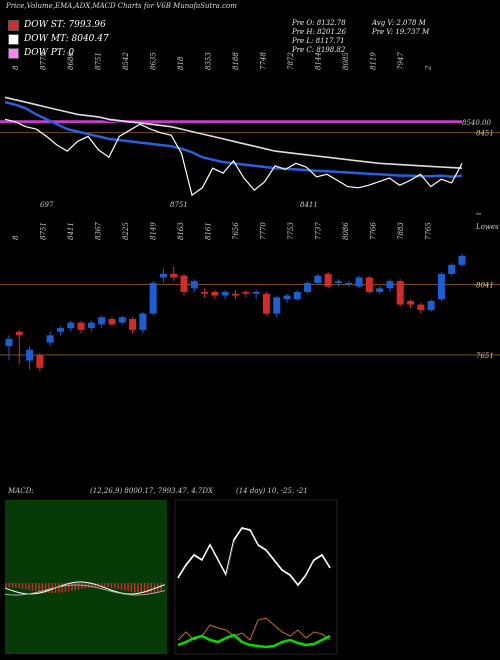 The height and width of the screenshot is (660, 500). I want to click on macd-background, so click(86, 577).